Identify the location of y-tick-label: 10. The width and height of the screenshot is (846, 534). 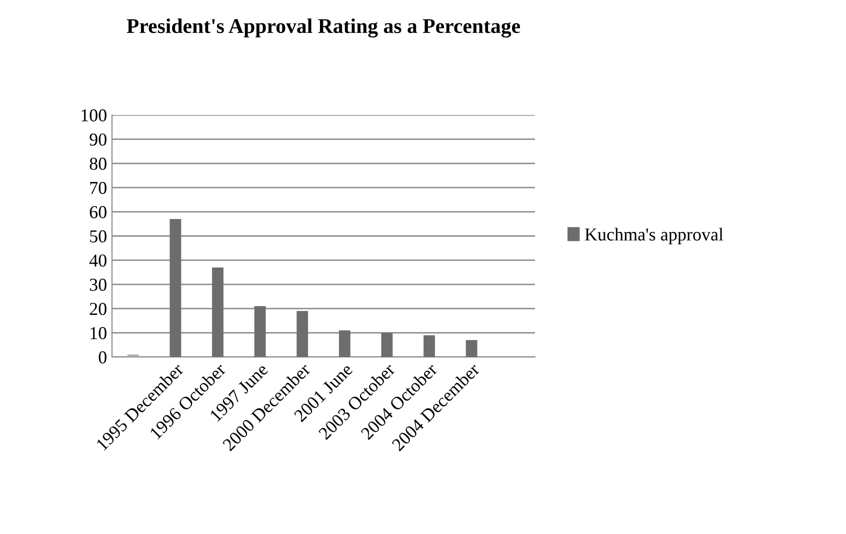
(98, 333).